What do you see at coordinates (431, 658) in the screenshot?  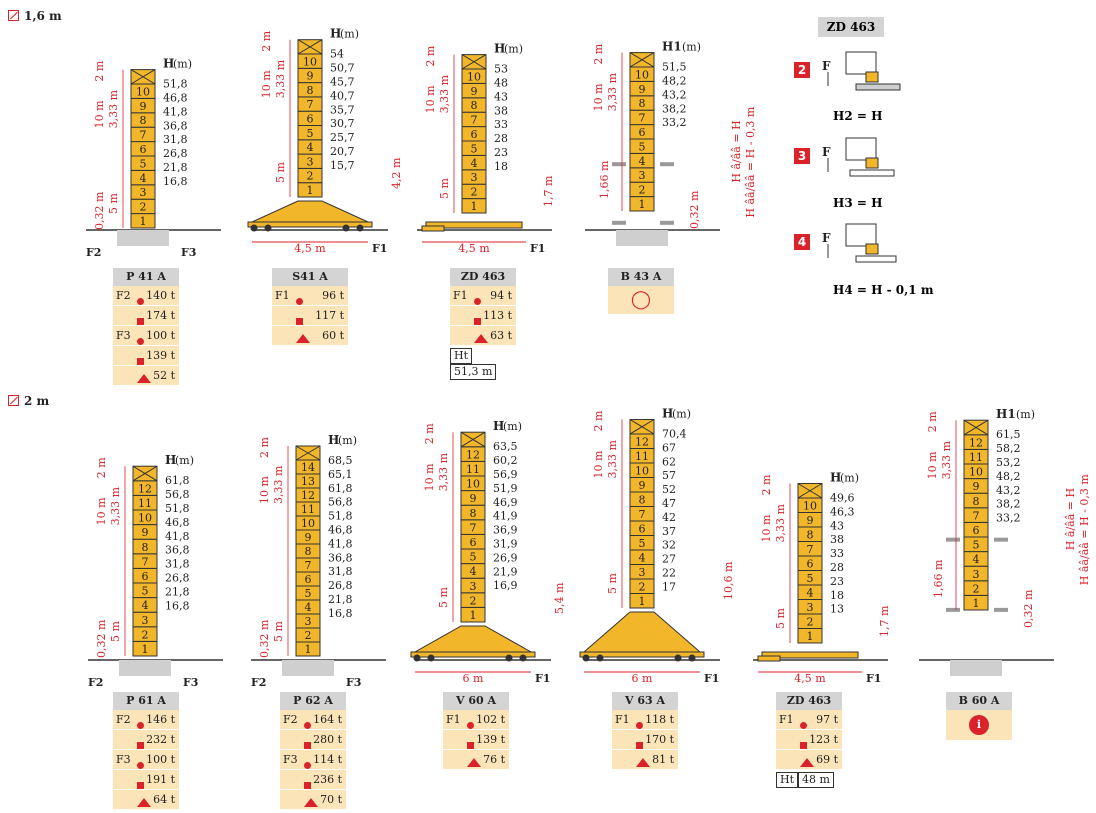 I see `wheel-icon` at bounding box center [431, 658].